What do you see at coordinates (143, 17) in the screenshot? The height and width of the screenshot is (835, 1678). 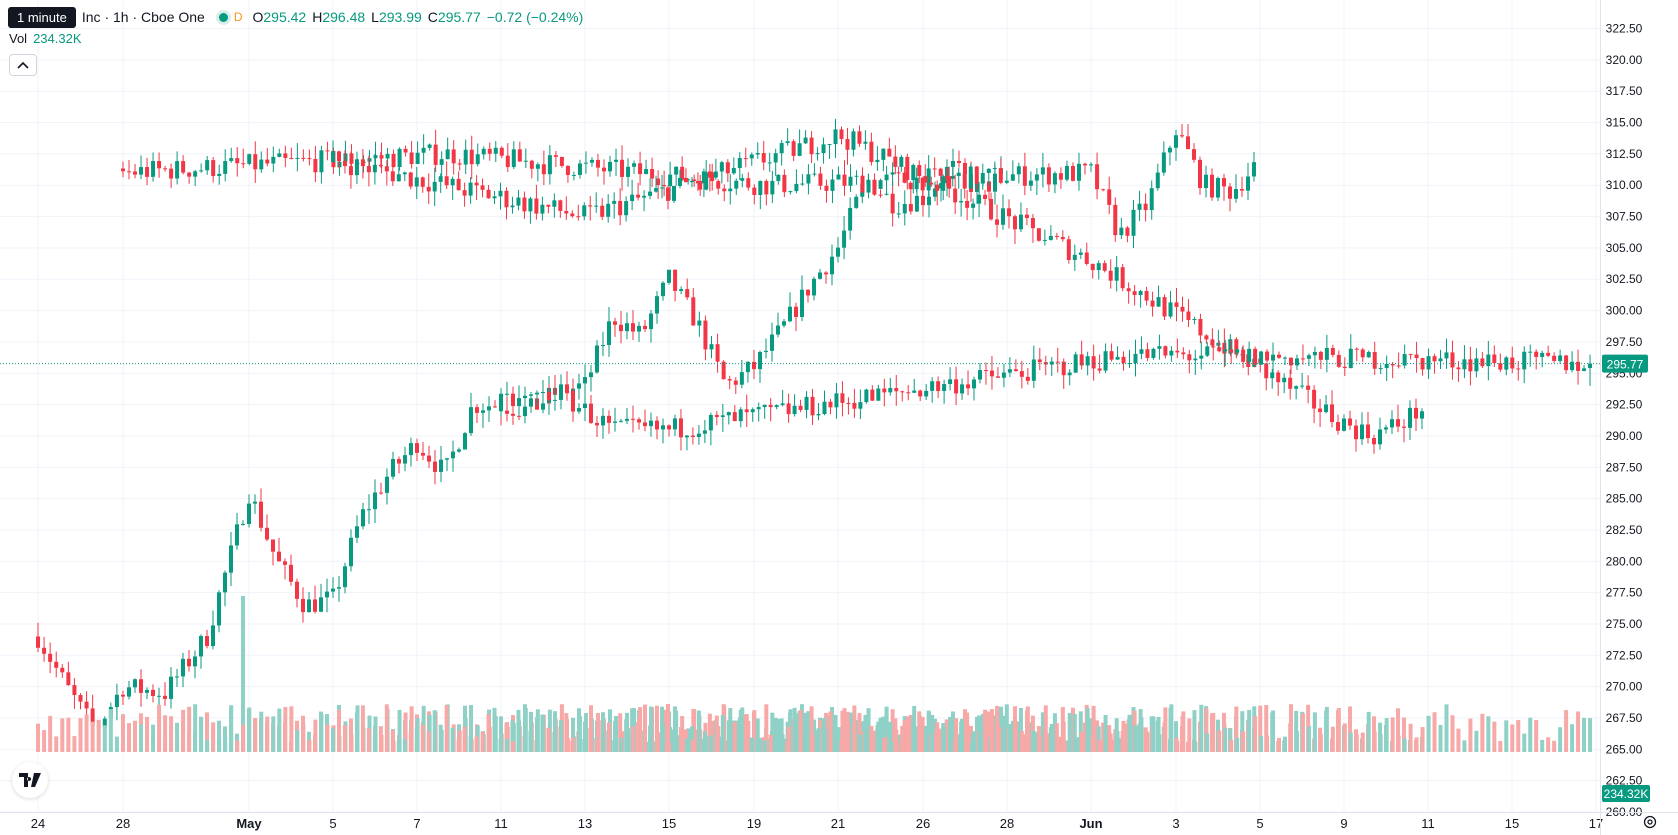 I see `symbol-title: Inc · 1h · Cboe One` at bounding box center [143, 17].